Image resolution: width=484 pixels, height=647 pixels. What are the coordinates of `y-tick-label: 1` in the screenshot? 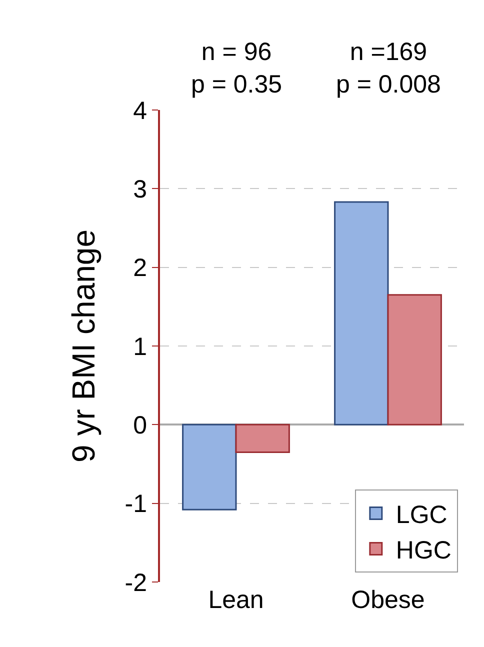 It's located at (140, 346).